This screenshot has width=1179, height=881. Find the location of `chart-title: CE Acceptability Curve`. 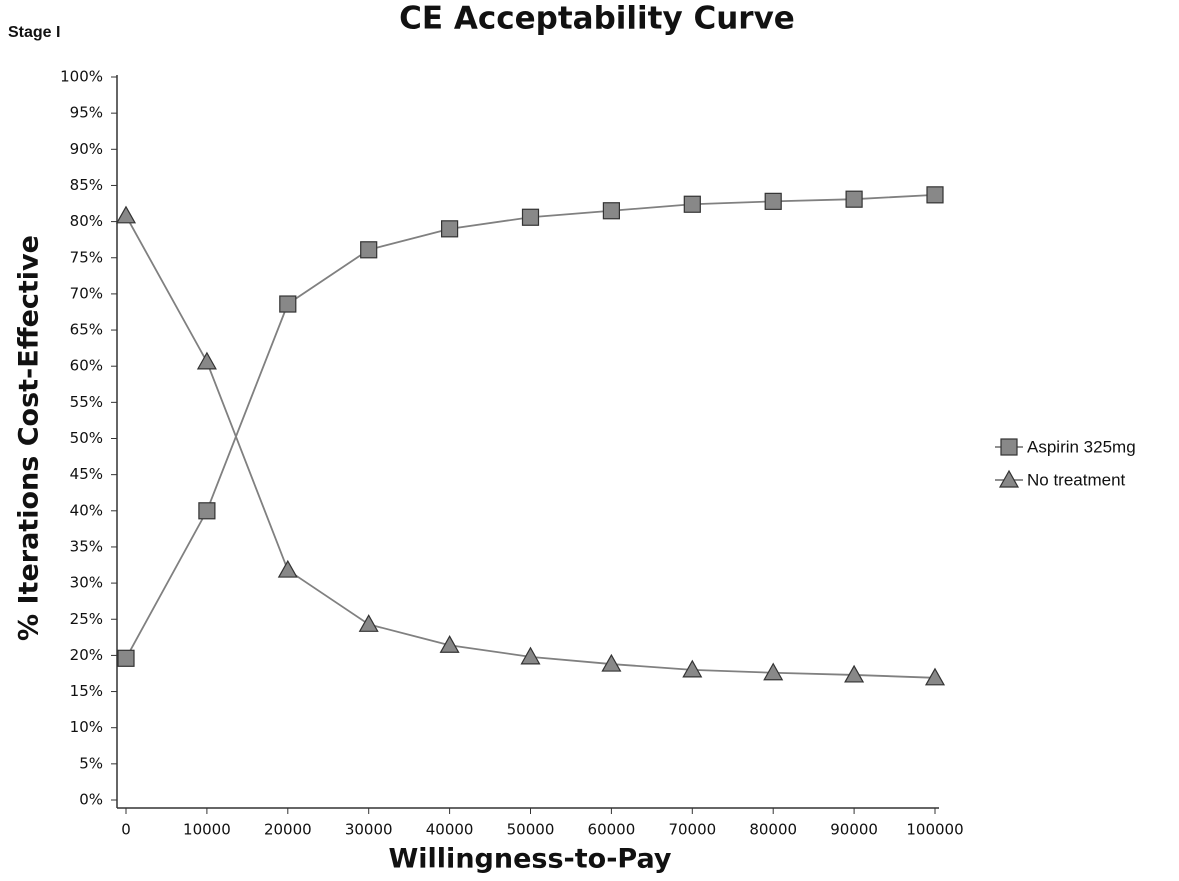

chart-title: CE Acceptability Curve is located at coordinates (597, 19).